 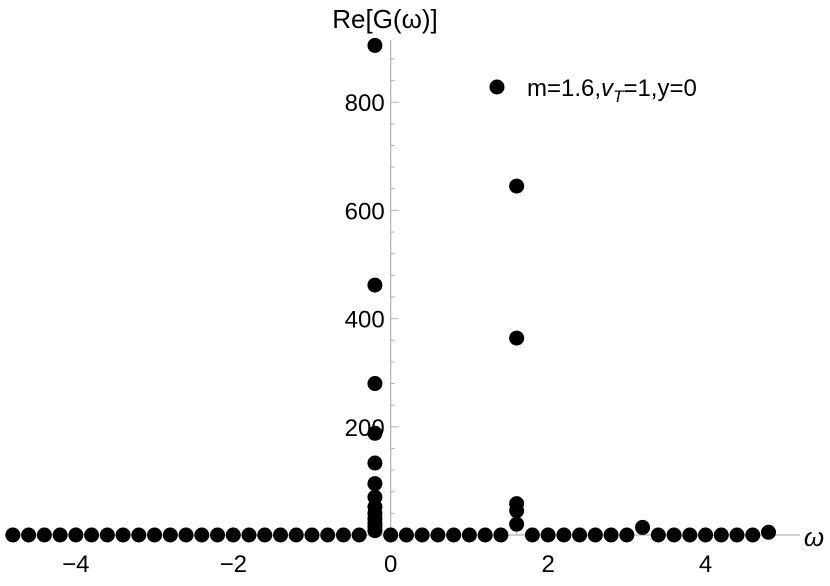 What do you see at coordinates (365, 211) in the screenshot?
I see `y-tick-label: 600` at bounding box center [365, 211].